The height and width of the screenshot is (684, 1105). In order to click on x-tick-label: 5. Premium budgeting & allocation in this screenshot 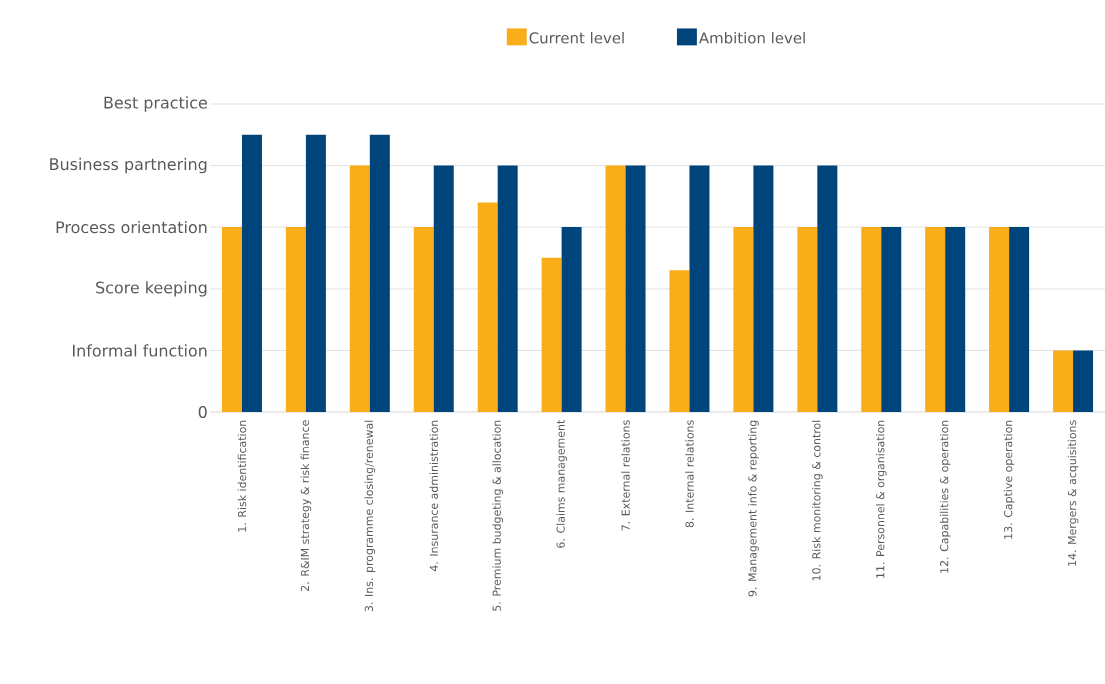, I will do `click(497, 515)`.